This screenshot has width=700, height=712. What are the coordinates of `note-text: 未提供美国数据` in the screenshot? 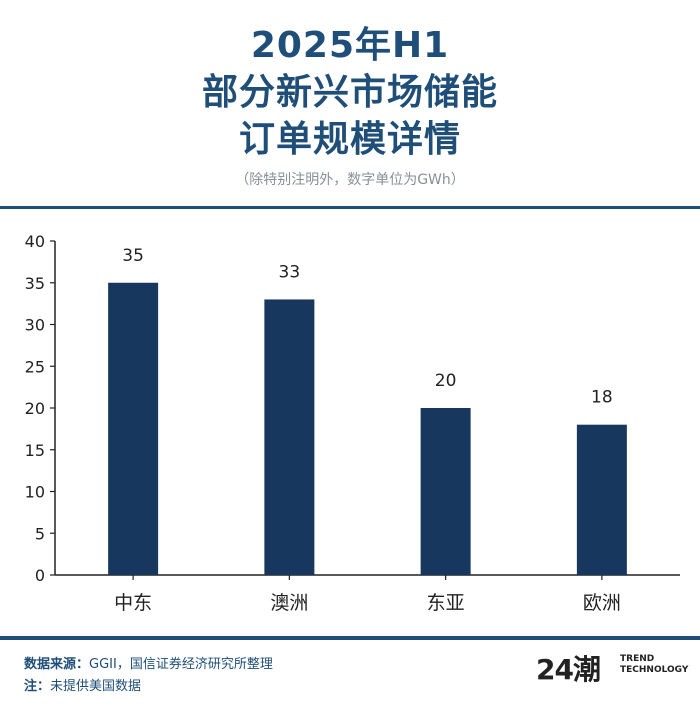 It's located at (96, 686).